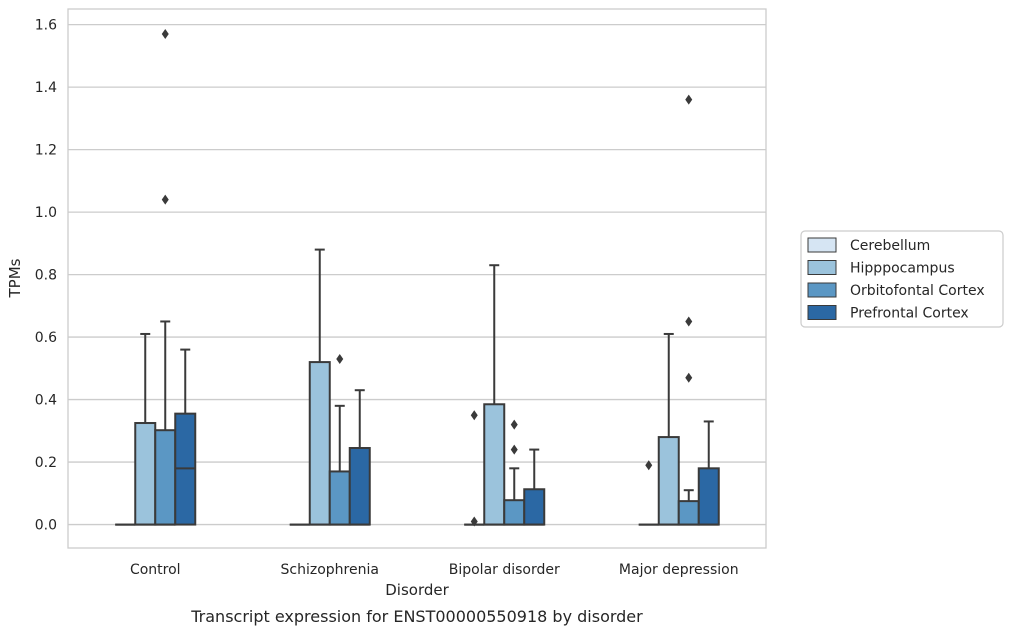  Describe the element at coordinates (504, 570) in the screenshot. I see `x-tick-label: Bipolar disorder` at that location.